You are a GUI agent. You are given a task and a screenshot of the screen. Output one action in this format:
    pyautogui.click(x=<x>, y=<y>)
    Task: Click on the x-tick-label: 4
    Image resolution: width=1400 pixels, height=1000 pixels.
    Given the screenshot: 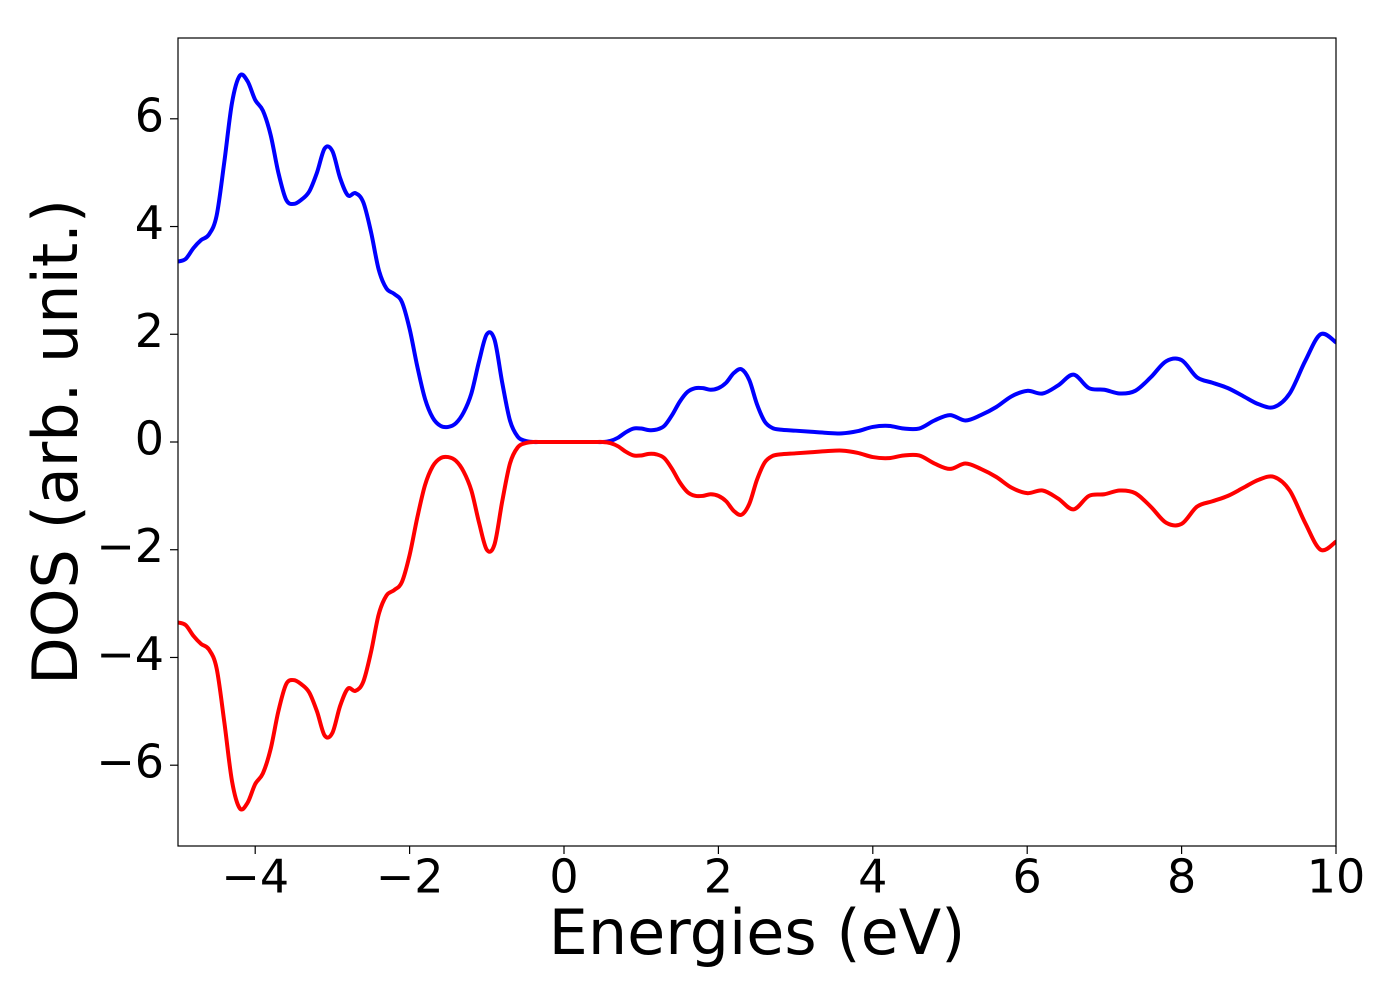 What is the action you would take?
    pyautogui.click(x=872, y=877)
    